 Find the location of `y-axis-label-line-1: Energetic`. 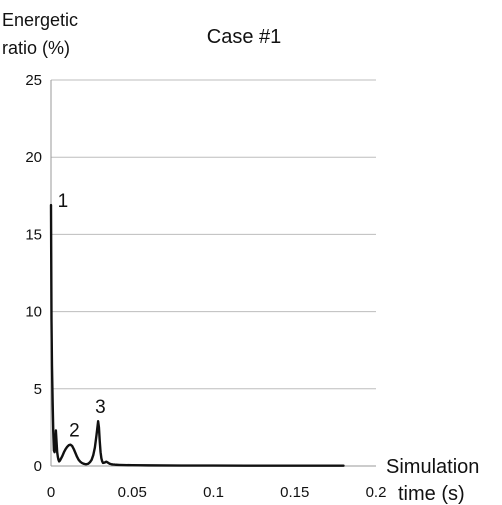

y-axis-label-line-1: Energetic is located at coordinates (40, 20).